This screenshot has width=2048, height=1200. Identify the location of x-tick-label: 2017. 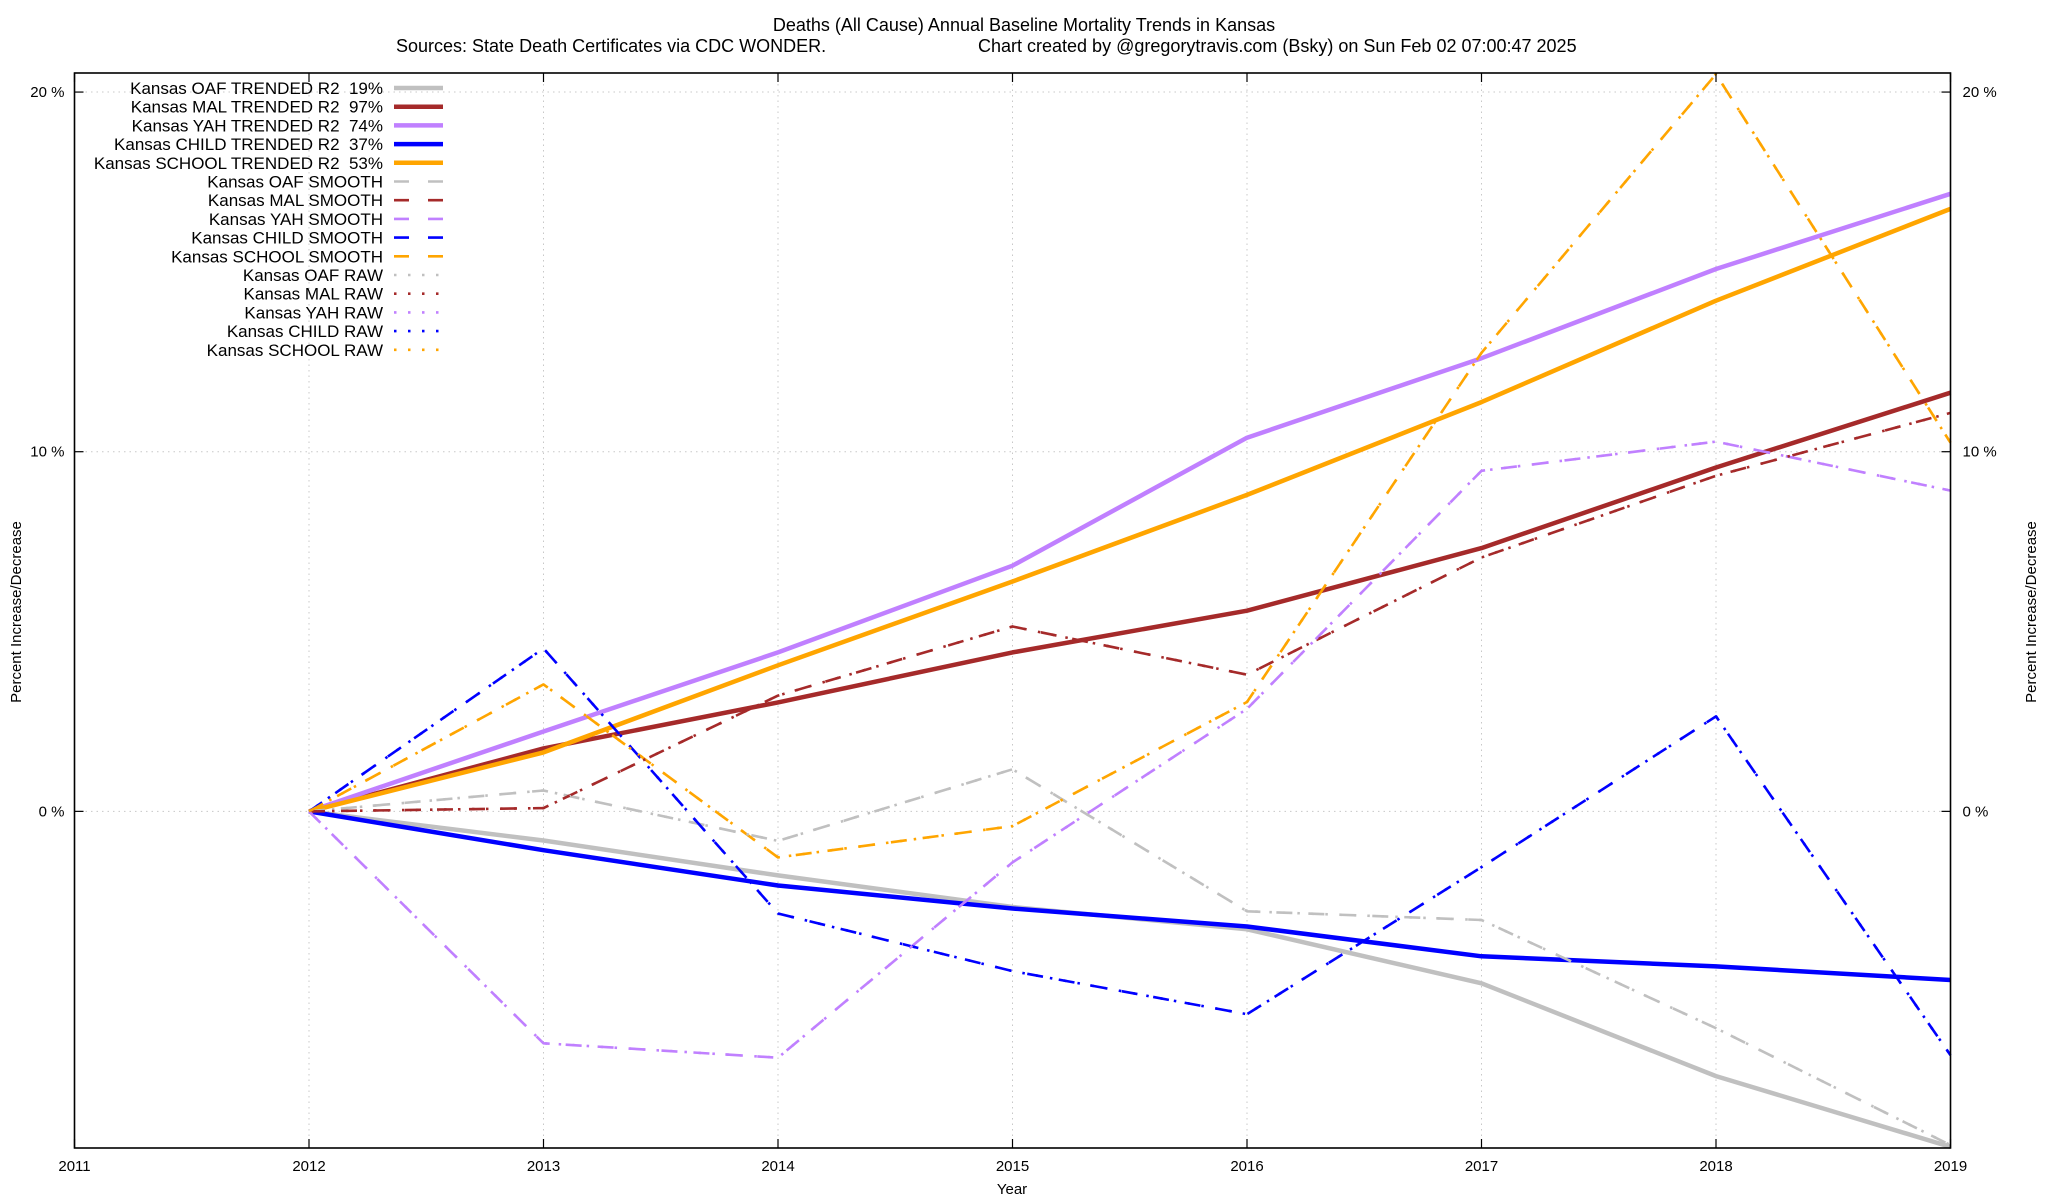
(1481, 1166).